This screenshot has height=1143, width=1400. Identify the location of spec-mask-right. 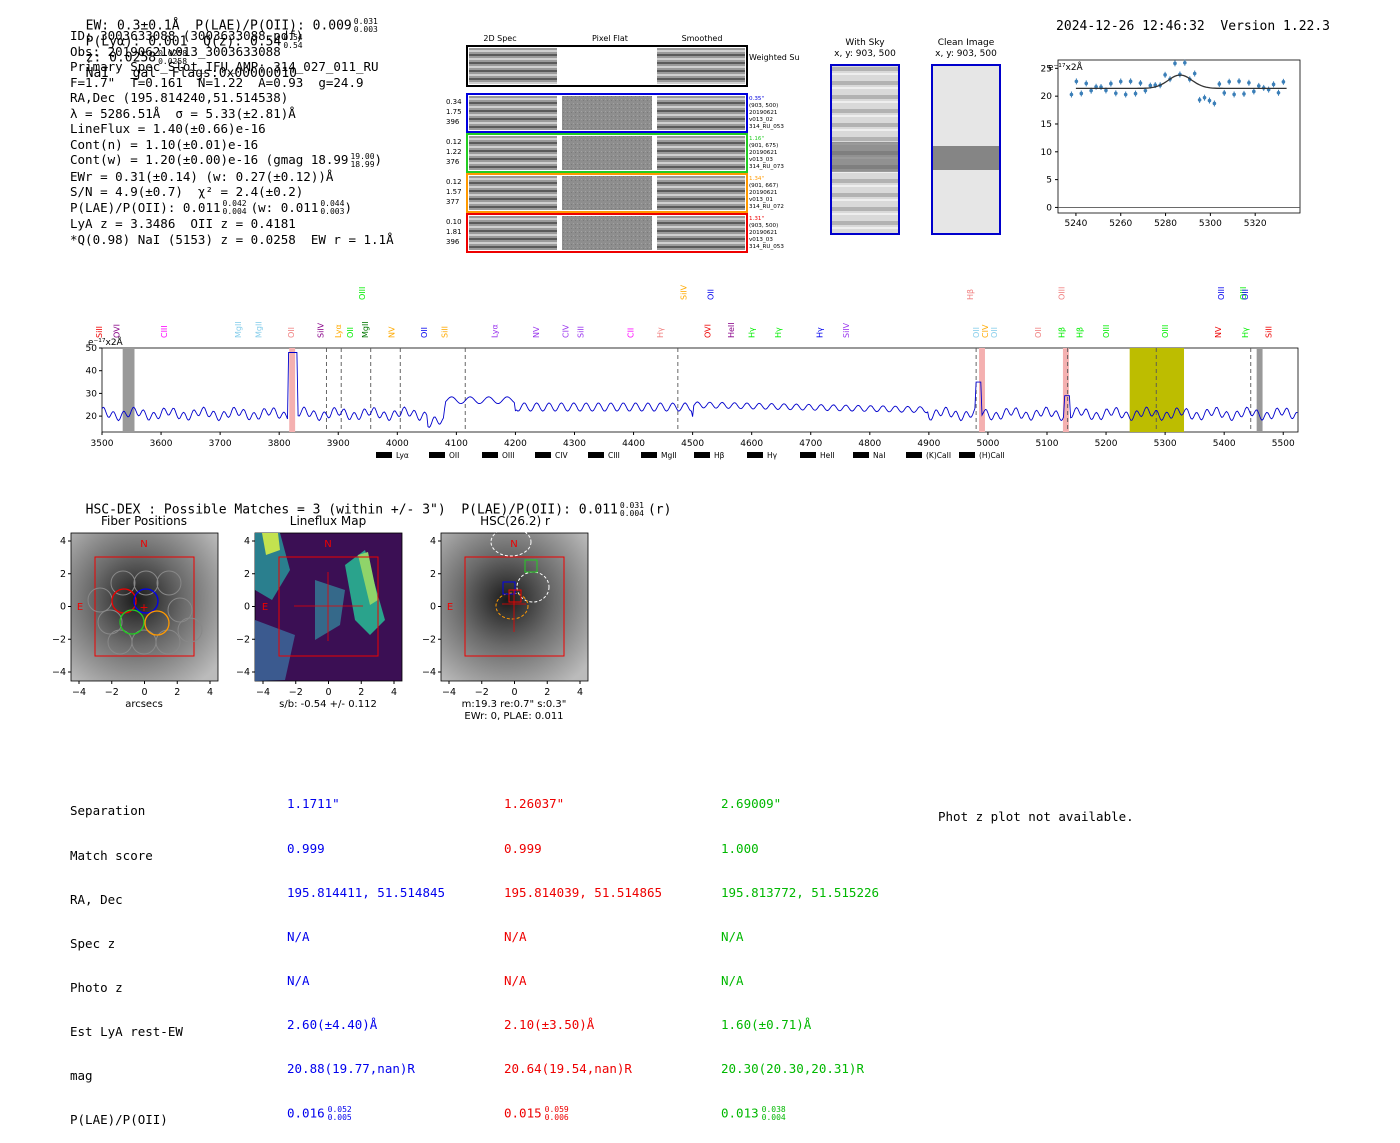
(1259, 390).